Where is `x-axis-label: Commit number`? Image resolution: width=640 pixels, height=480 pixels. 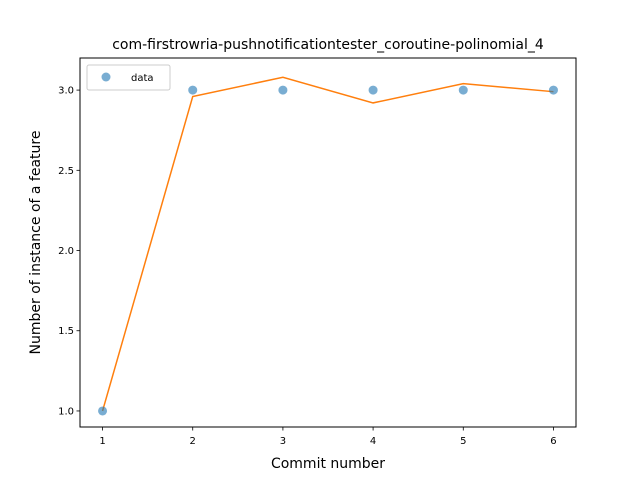
x-axis-label: Commit number is located at coordinates (328, 464).